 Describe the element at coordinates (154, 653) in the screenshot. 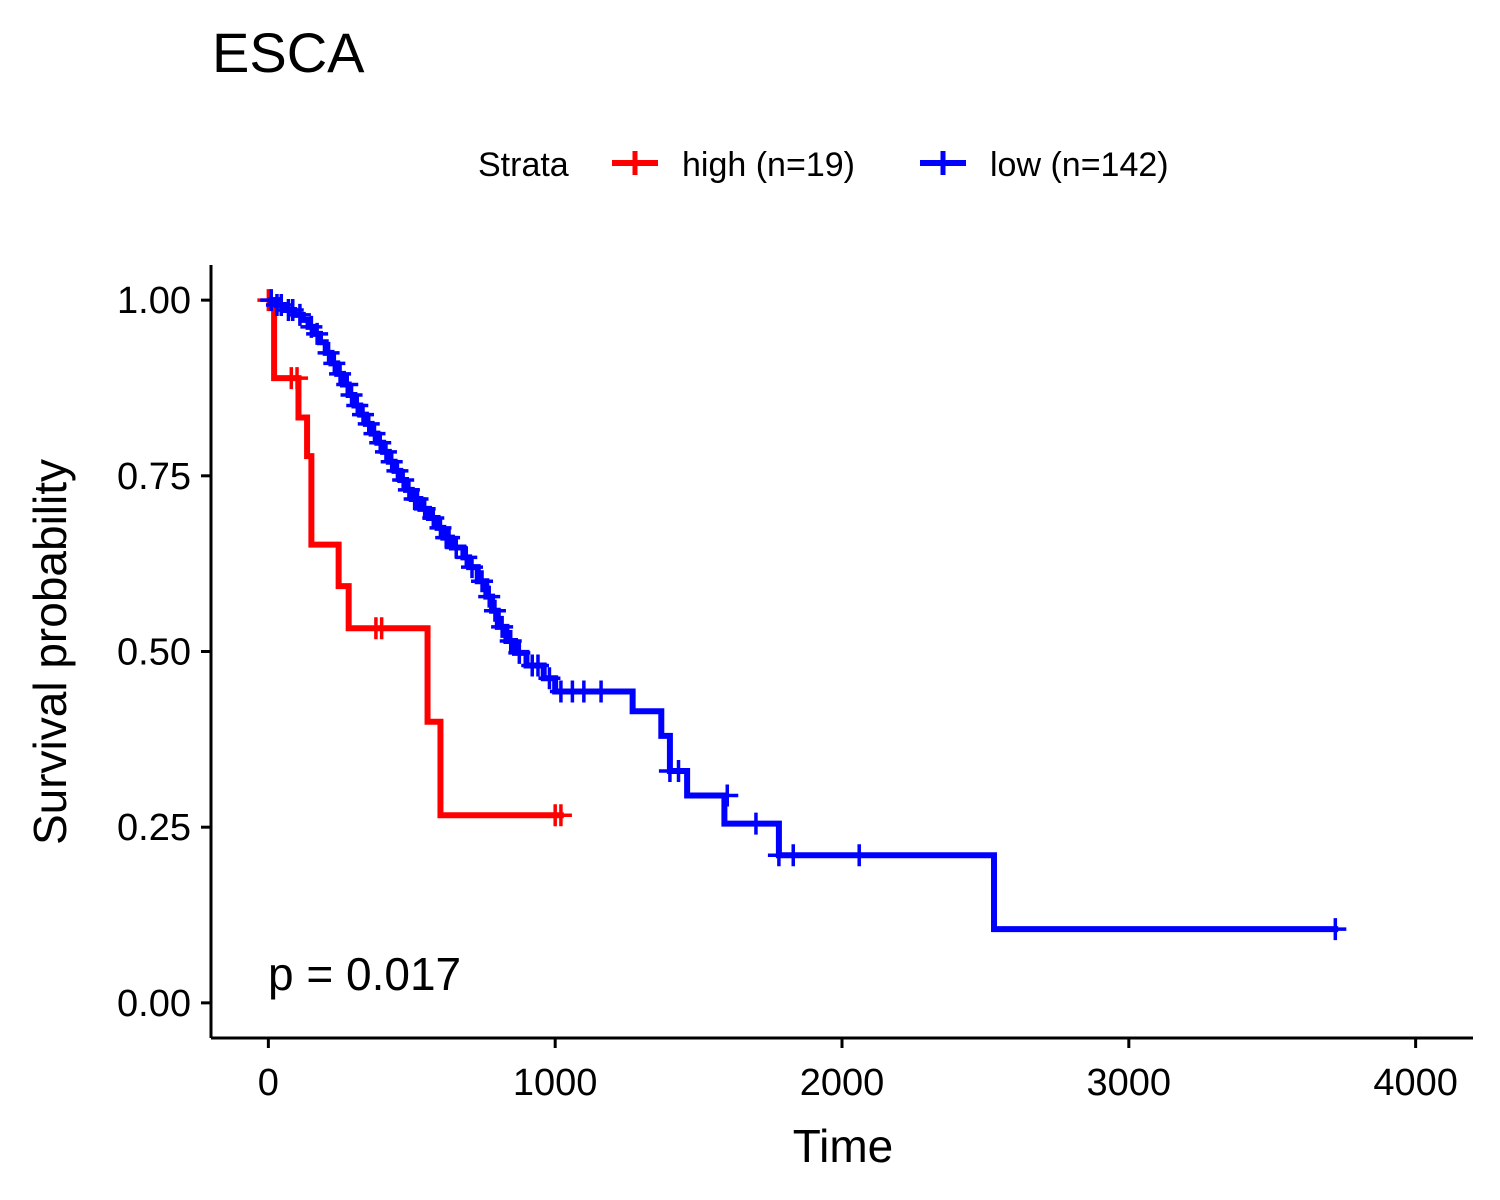

I see `y-tick-label: 0.50` at that location.